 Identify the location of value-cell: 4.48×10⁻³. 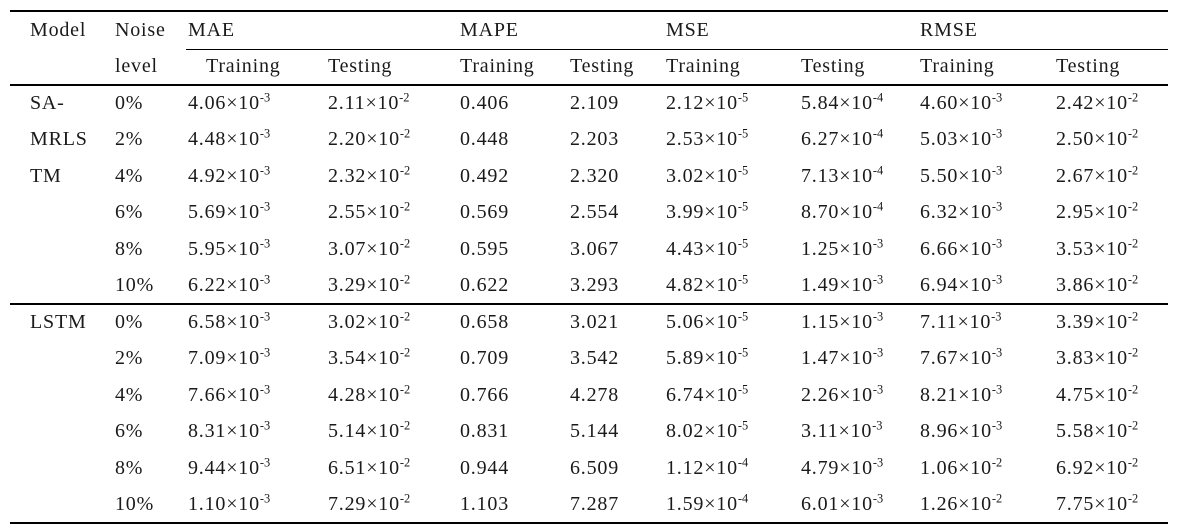
(229, 138).